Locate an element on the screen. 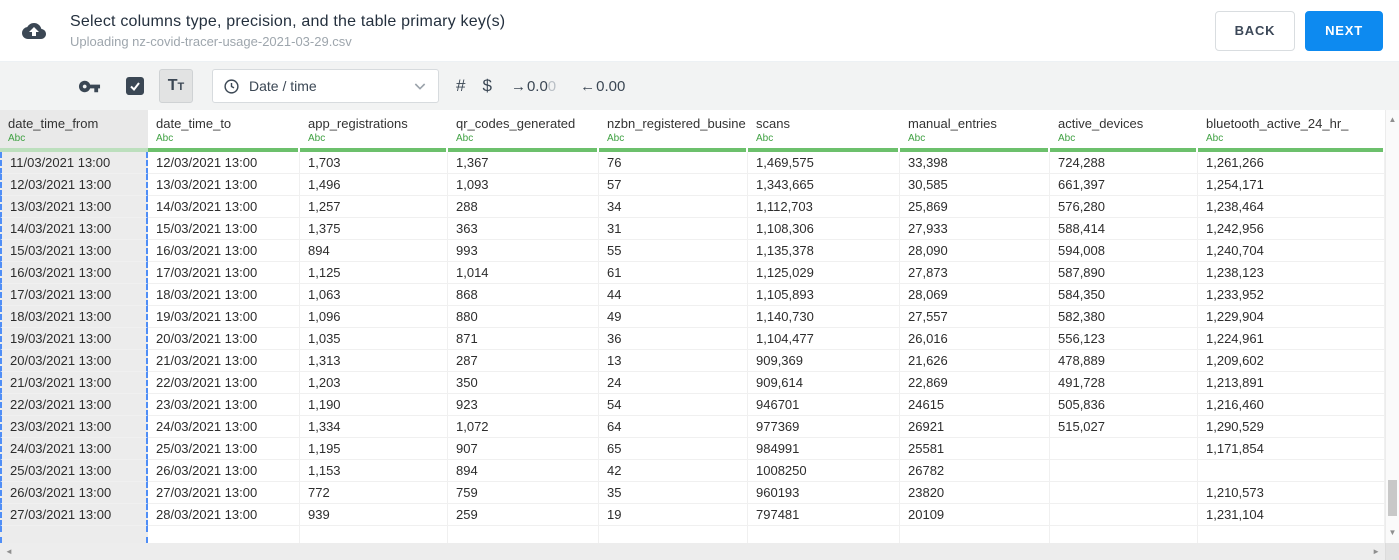 This screenshot has width=1399, height=560. table-cell: 13/03/2021 13:00 is located at coordinates (74, 207).